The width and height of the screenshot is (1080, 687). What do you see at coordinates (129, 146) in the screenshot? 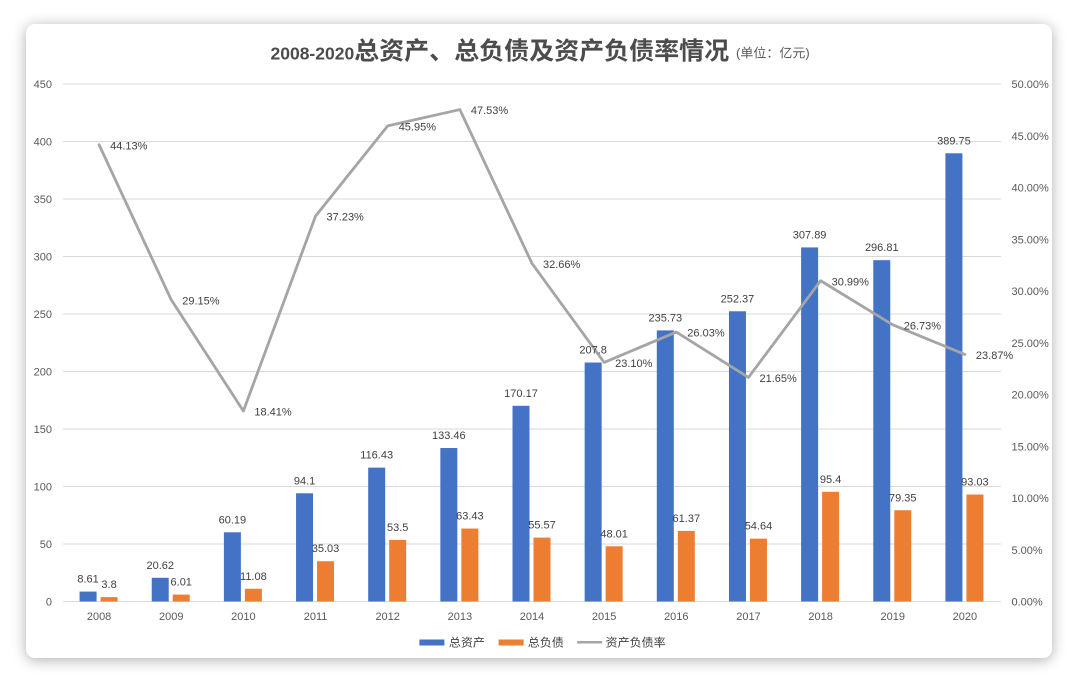
I see `svg-text: 44.13%` at bounding box center [129, 146].